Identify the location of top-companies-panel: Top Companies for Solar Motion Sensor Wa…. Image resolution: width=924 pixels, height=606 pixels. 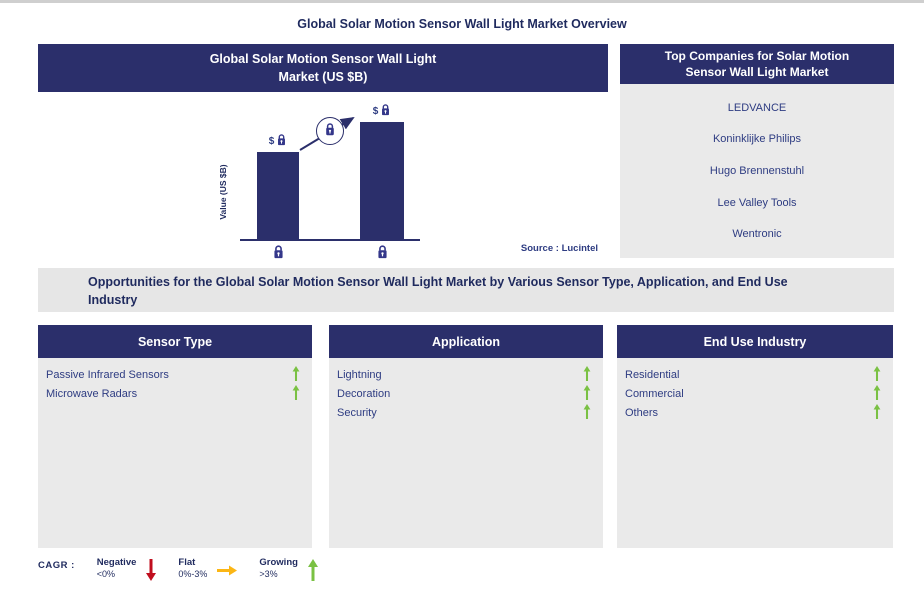
(757, 151).